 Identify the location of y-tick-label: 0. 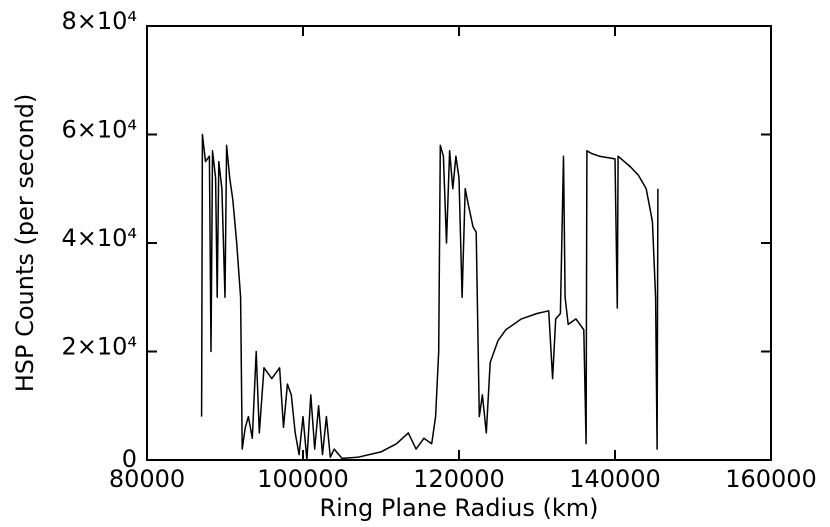
(129, 459).